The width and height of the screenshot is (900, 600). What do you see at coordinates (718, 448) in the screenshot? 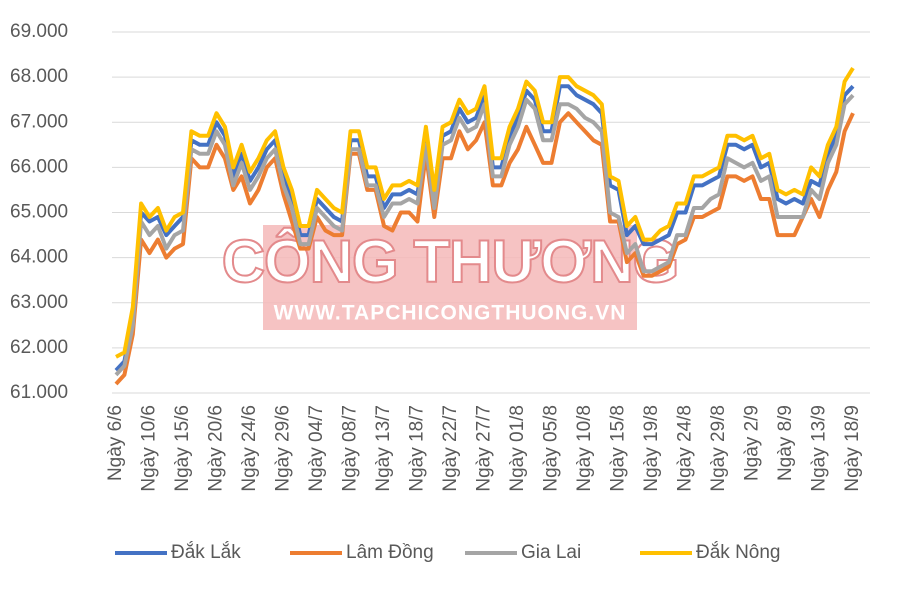
I see `x-tick-label: Ngày 29/8` at bounding box center [718, 448].